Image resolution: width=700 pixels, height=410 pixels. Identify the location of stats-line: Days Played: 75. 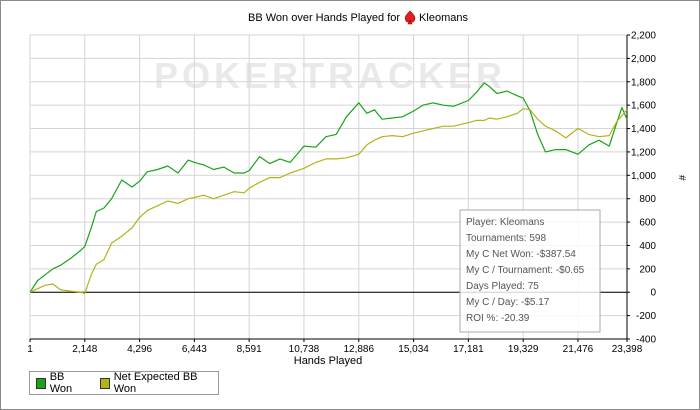
(502, 286).